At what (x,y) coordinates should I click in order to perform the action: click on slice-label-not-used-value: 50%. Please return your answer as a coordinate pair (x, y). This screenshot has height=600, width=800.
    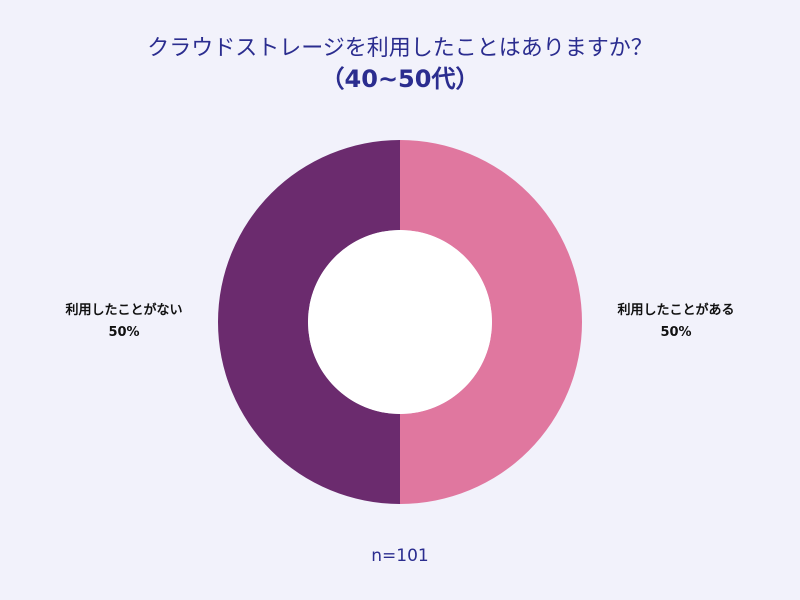
    Looking at the image, I should click on (124, 332).